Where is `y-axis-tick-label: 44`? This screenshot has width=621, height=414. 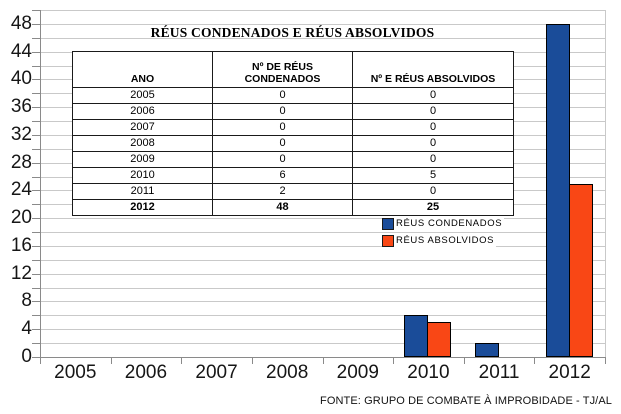 y-axis-tick-label: 44 is located at coordinates (21, 51).